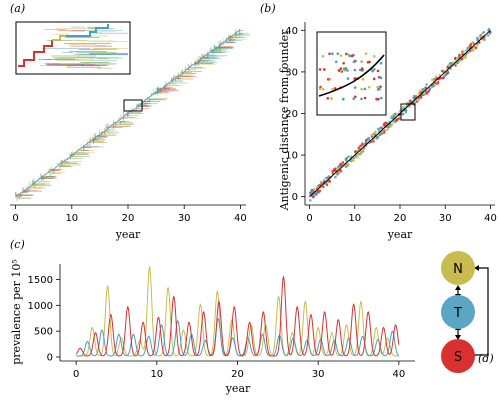  What do you see at coordinates (76, 374) in the screenshot?
I see `x-tick-label-c: 0` at bounding box center [76, 374].